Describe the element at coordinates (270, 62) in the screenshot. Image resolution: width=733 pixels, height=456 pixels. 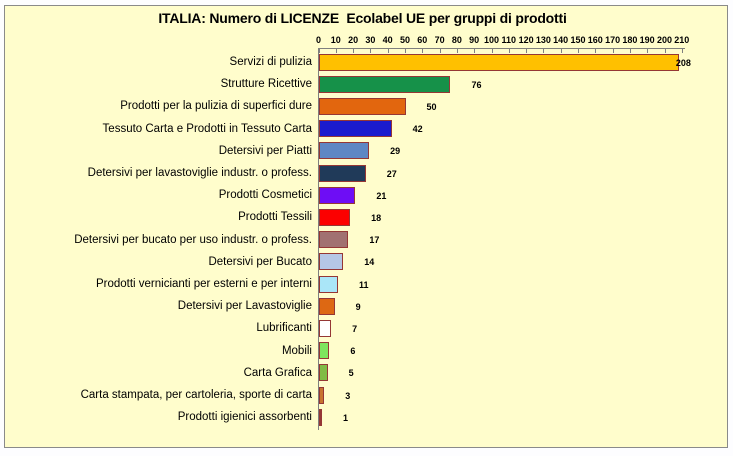
I see `category-label: Servizi di pulizia` at that location.